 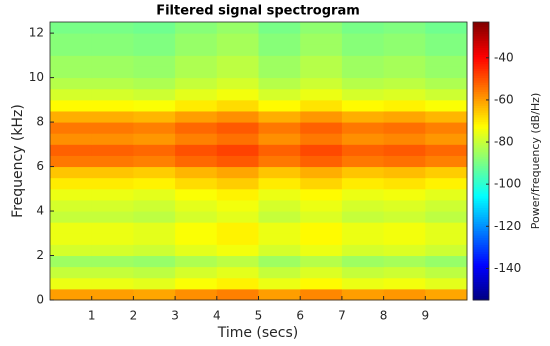 What do you see at coordinates (259, 316) in the screenshot?
I see `x-tick-label: 5` at bounding box center [259, 316].